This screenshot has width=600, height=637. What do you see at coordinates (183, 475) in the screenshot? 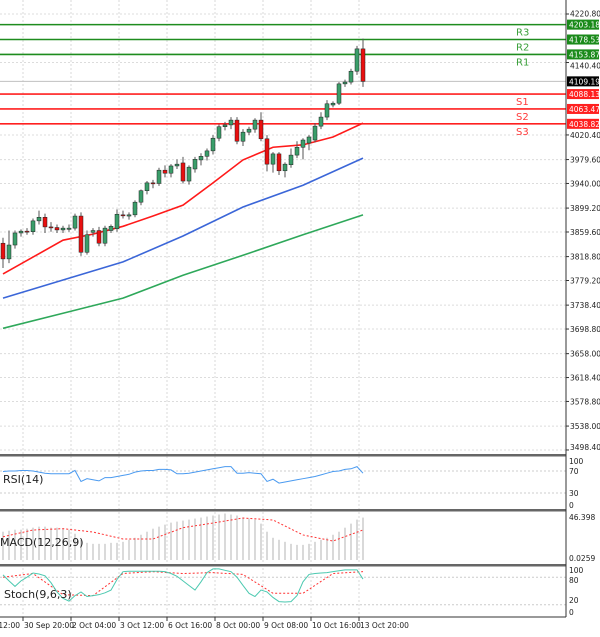
I see `rsi-line` at bounding box center [183, 475].